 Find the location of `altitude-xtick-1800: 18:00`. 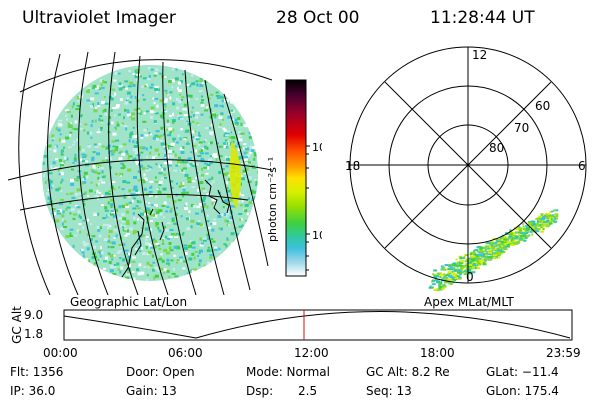

altitude-xtick-1800: 18:00 is located at coordinates (437, 353).